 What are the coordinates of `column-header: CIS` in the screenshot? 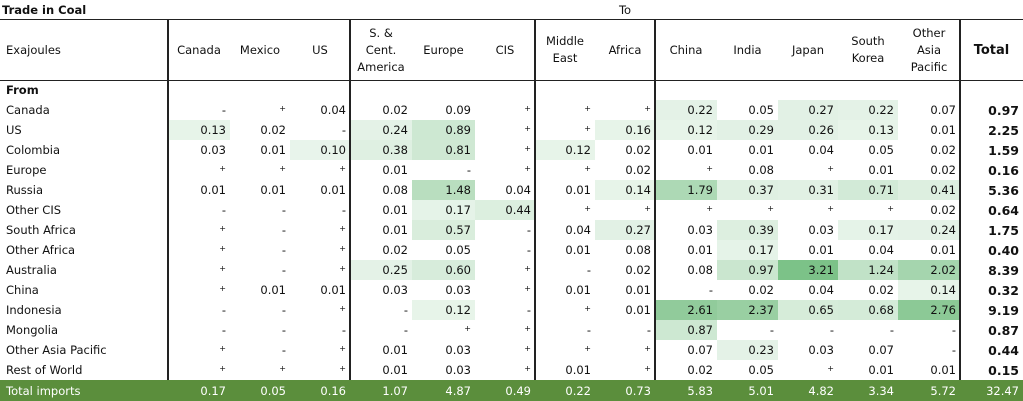 It's located at (505, 49).